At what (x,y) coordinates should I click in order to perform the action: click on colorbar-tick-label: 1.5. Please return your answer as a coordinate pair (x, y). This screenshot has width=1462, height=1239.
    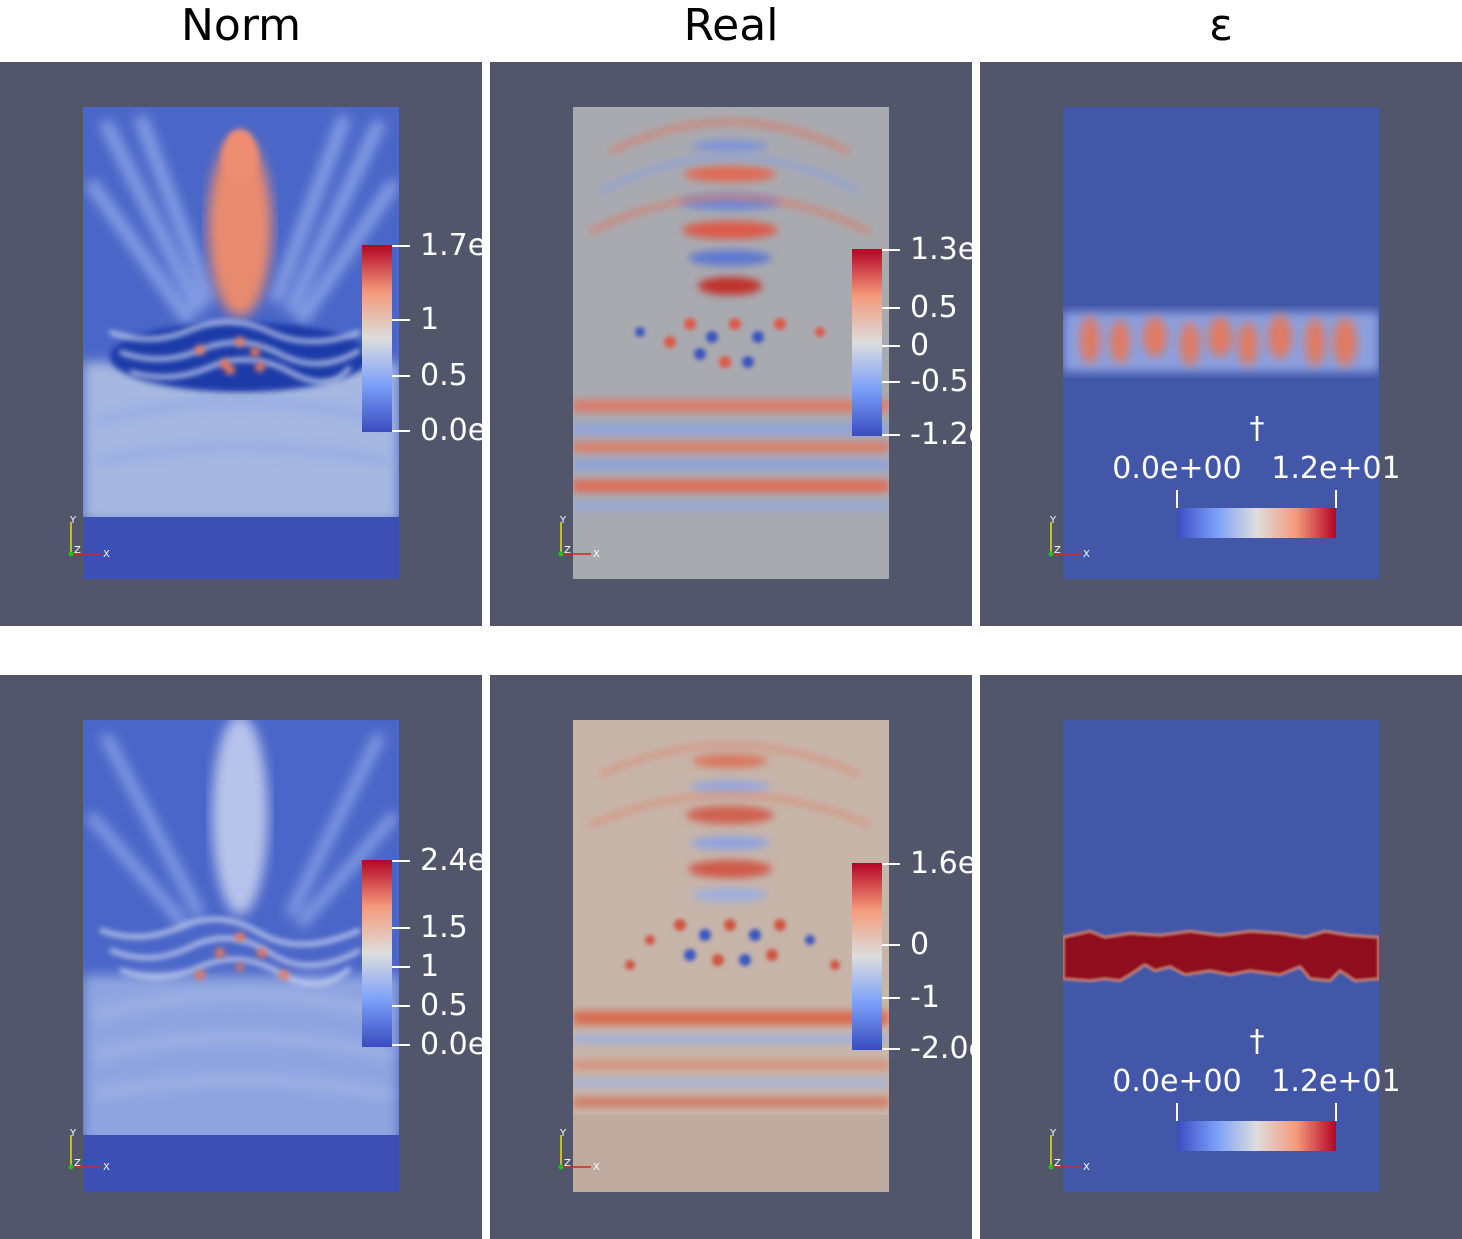
    Looking at the image, I should click on (444, 927).